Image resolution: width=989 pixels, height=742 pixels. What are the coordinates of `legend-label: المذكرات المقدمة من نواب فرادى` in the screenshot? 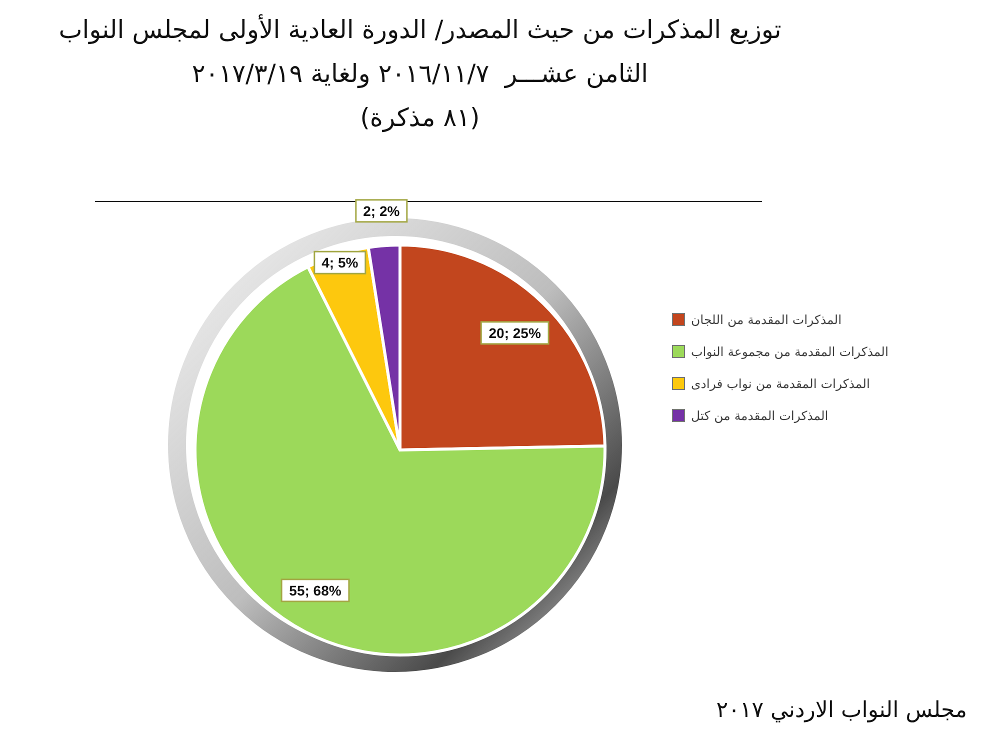 It's located at (780, 383).